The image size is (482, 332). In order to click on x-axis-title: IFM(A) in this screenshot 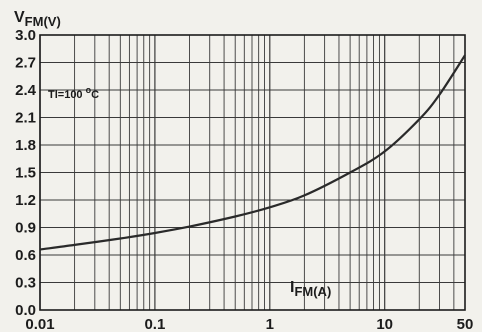, I will do `click(310, 289)`.